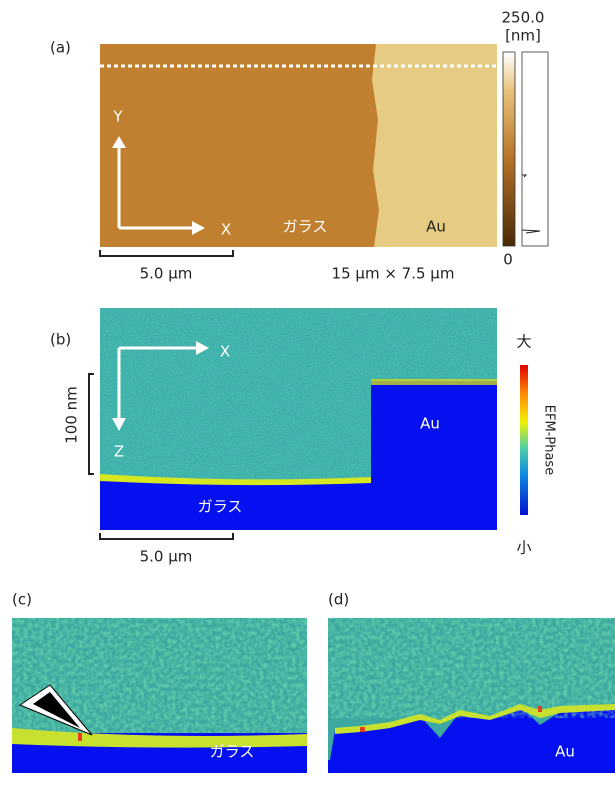  Describe the element at coordinates (91, 424) in the screenshot. I see `depth-bracket` at that location.